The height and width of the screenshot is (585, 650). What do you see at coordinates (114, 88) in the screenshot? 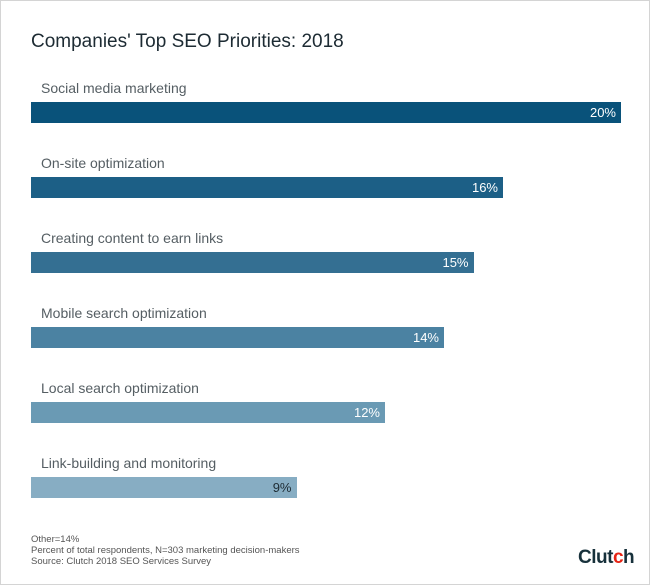
I see `category-label: Social media marketing` at bounding box center [114, 88].